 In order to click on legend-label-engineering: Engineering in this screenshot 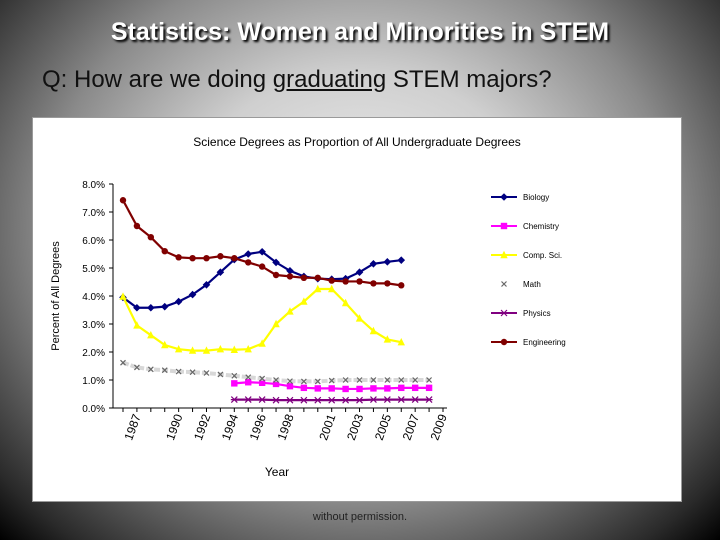, I will do `click(544, 342)`.